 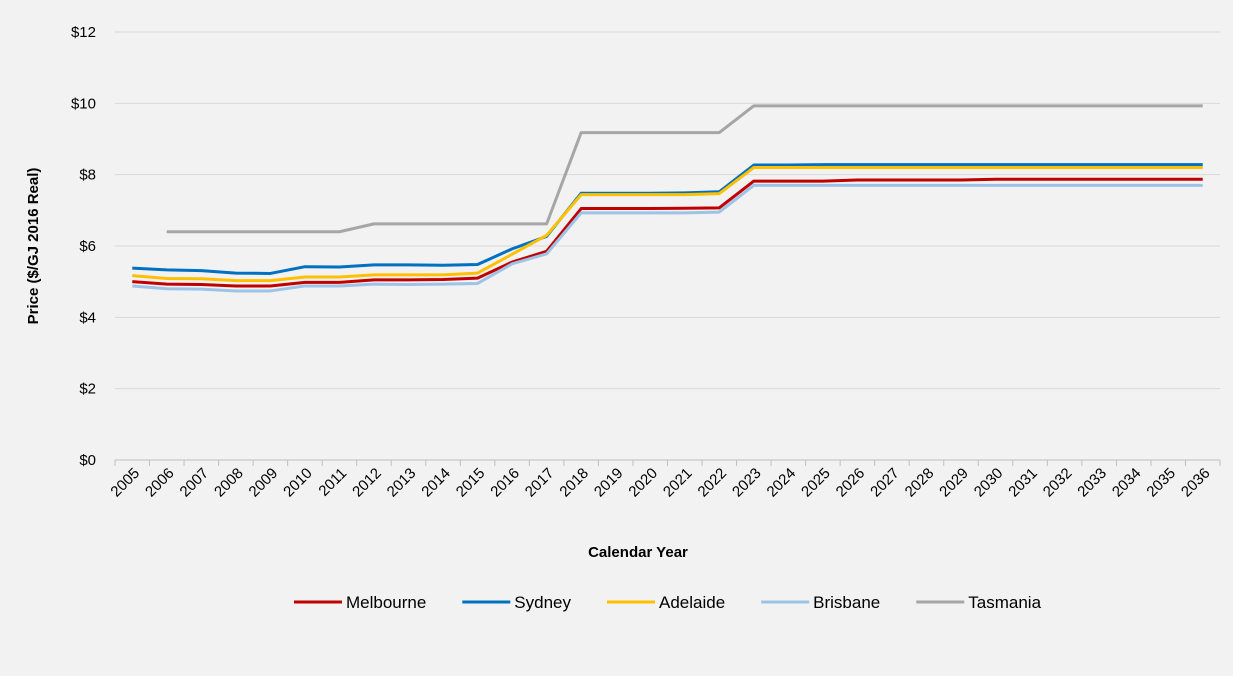 What do you see at coordinates (1196, 483) in the screenshot?
I see `x-tick-label: 2036` at bounding box center [1196, 483].